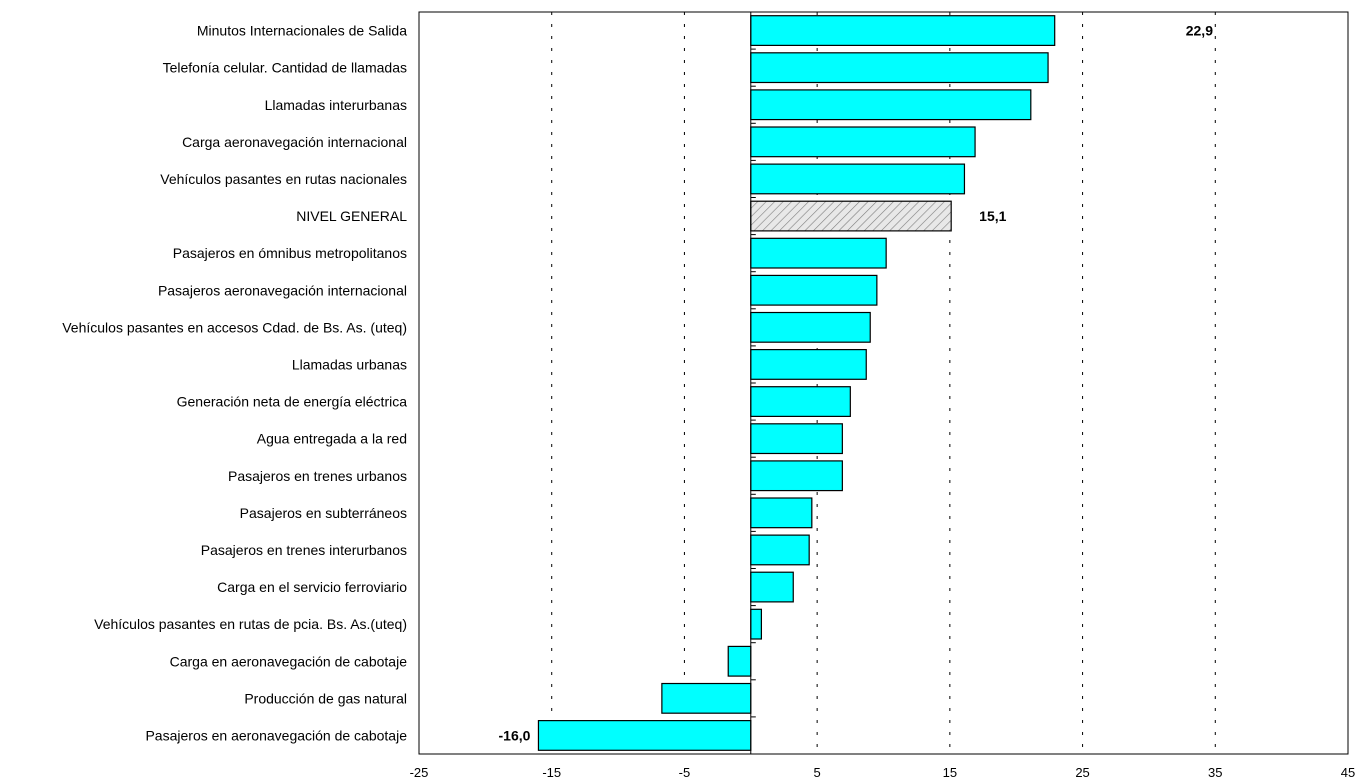 The image size is (1357, 782). Describe the element at coordinates (312, 587) in the screenshot. I see `category-label: Carga en el servicio ferroviario` at that location.